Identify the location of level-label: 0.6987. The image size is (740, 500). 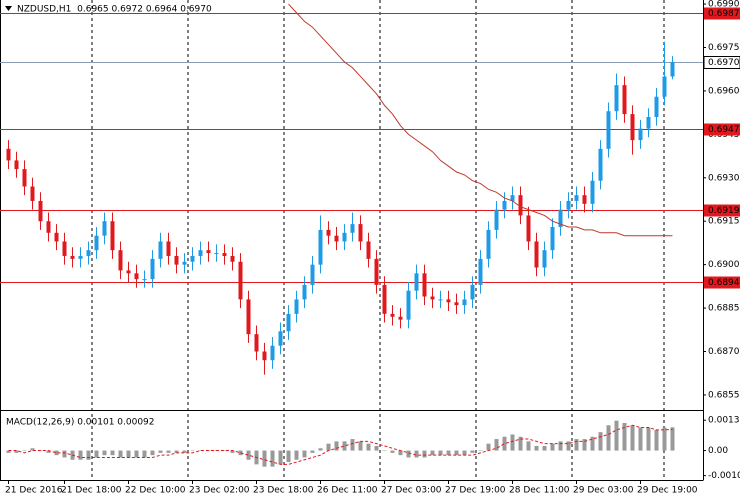
(724, 14).